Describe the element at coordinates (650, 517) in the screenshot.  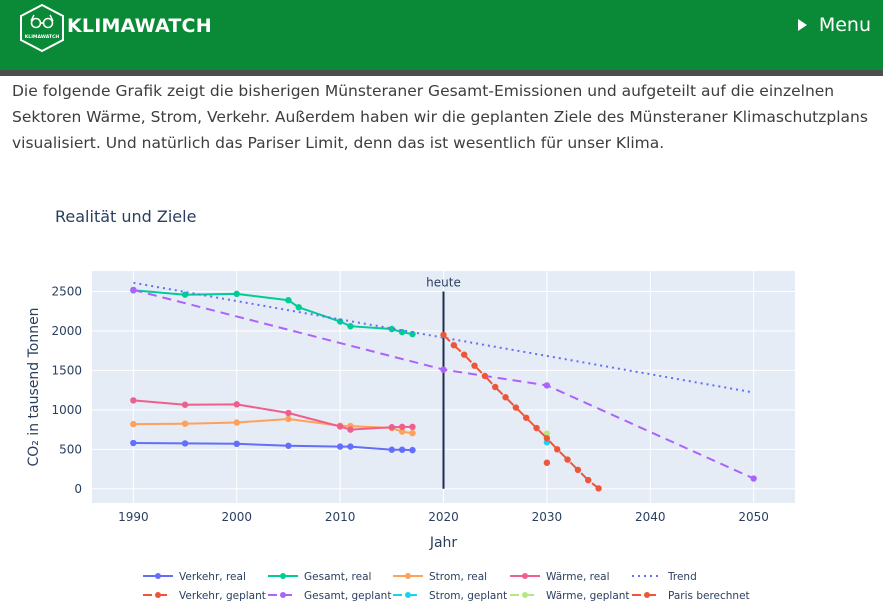
I see `x-tick-label: 2040` at that location.